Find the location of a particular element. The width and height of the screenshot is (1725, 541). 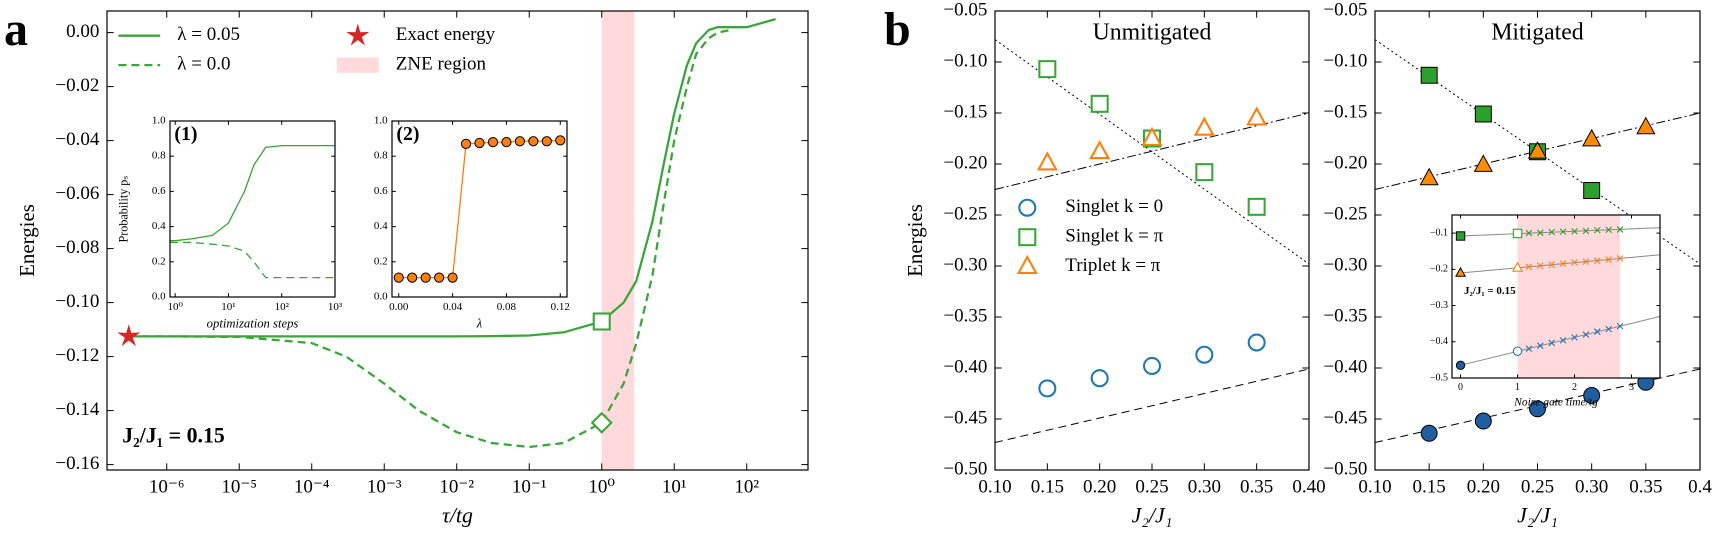

y-tick-label: −0.35 is located at coordinates (965, 315).